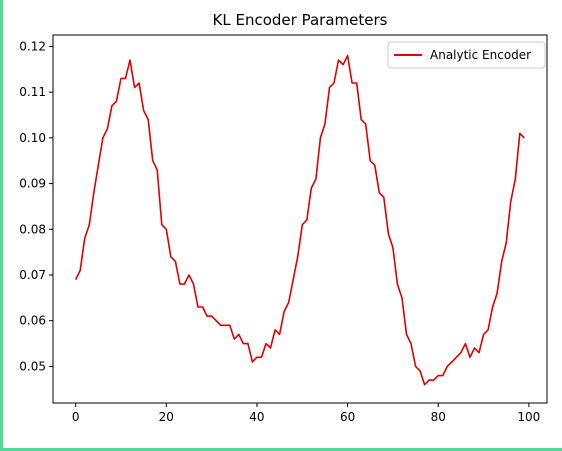 The width and height of the screenshot is (562, 451). Describe the element at coordinates (32, 275) in the screenshot. I see `y-tick-label: 0.07` at that location.